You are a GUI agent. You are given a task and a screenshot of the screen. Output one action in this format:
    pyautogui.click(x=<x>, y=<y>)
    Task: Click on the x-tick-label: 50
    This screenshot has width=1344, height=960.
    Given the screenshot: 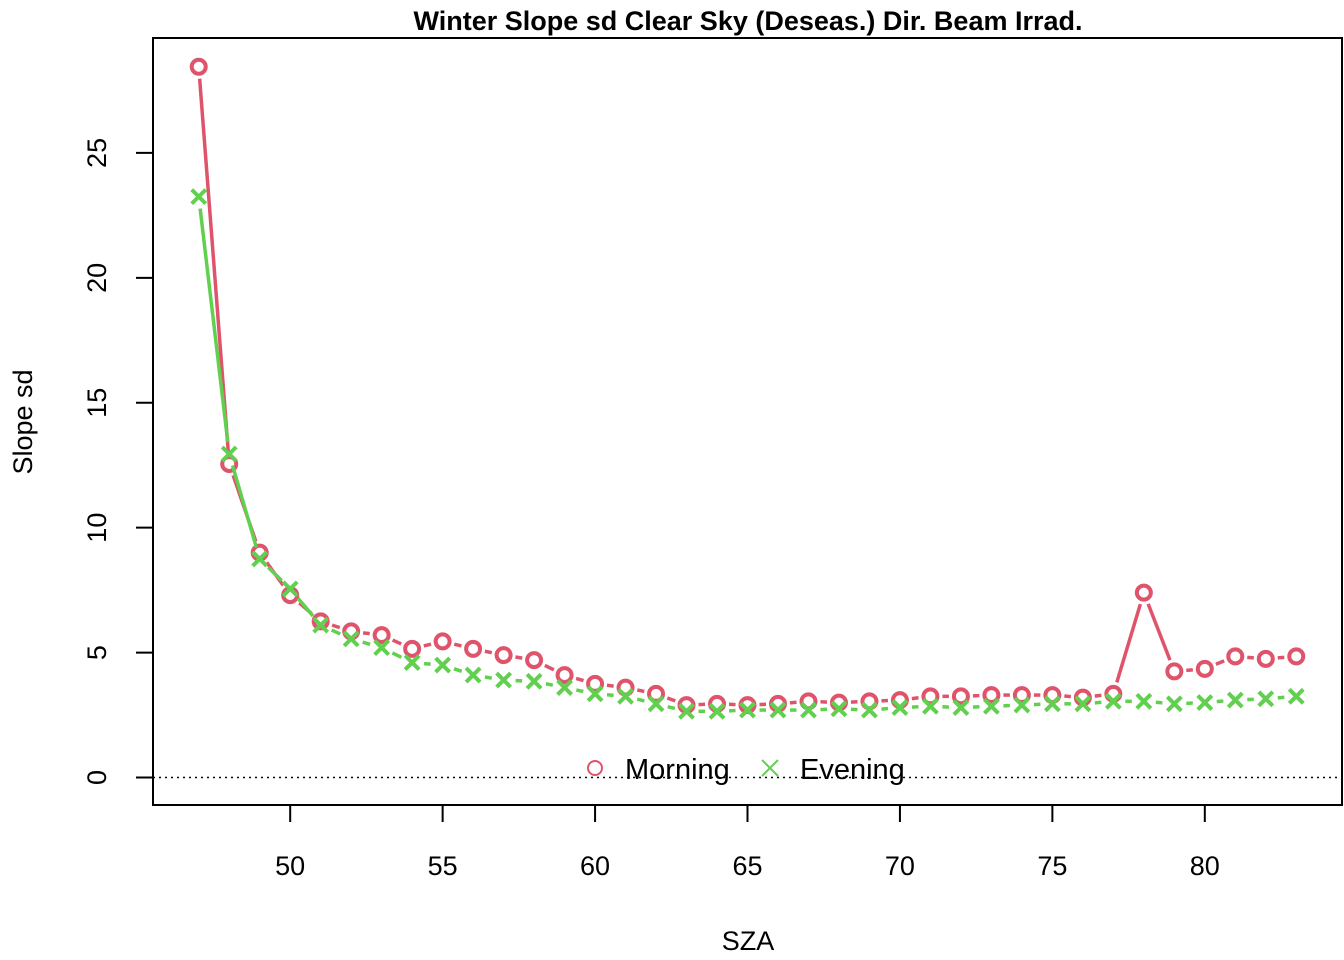 What is the action you would take?
    pyautogui.click(x=290, y=866)
    